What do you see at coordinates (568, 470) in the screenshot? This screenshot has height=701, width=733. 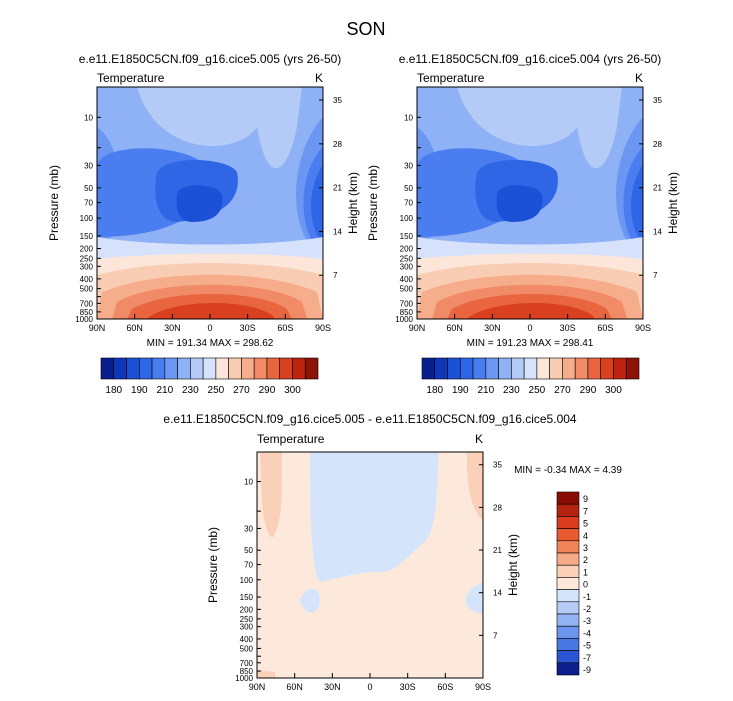 I see `panel-c-stats: MIN = -0.34 MAX = 4.39` at bounding box center [568, 470].